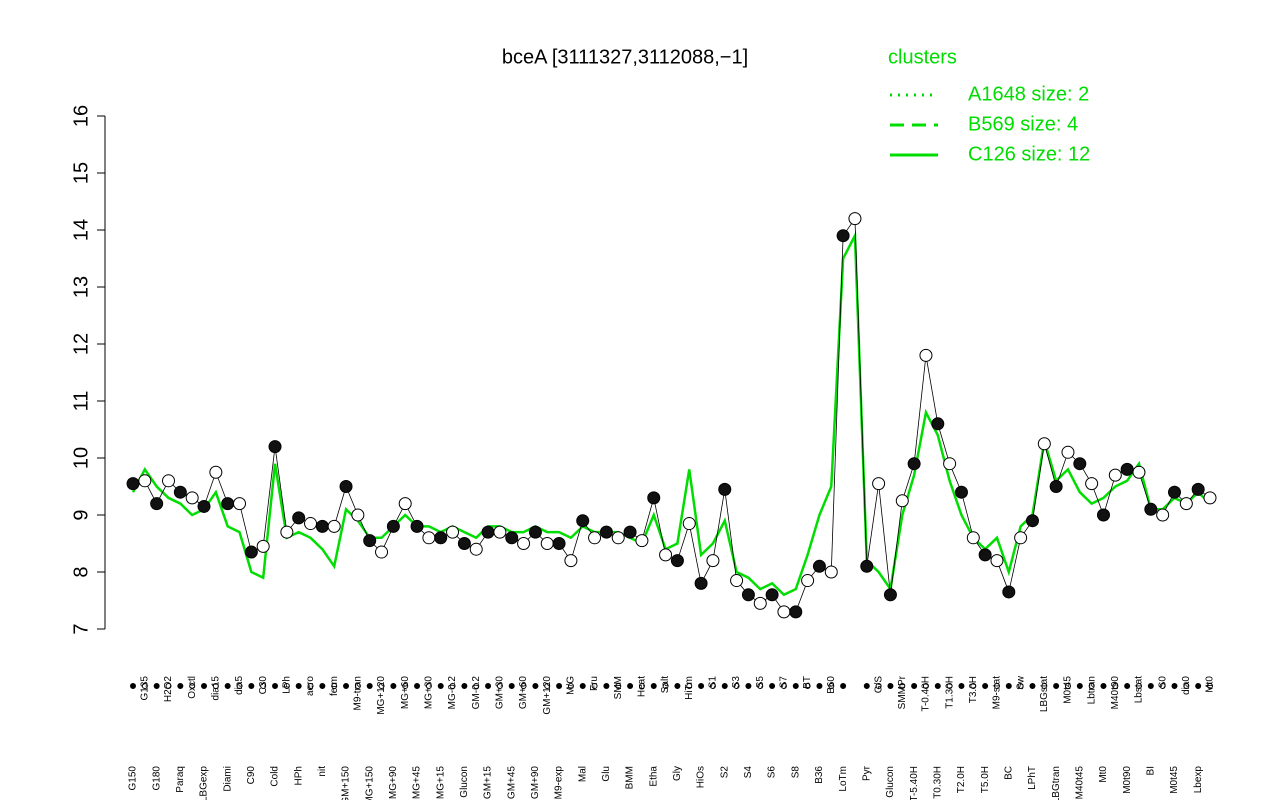 This screenshot has height=805, width=1280. Describe the element at coordinates (1198, 780) in the screenshot. I see `x-tick-label: Lbexp` at that location.